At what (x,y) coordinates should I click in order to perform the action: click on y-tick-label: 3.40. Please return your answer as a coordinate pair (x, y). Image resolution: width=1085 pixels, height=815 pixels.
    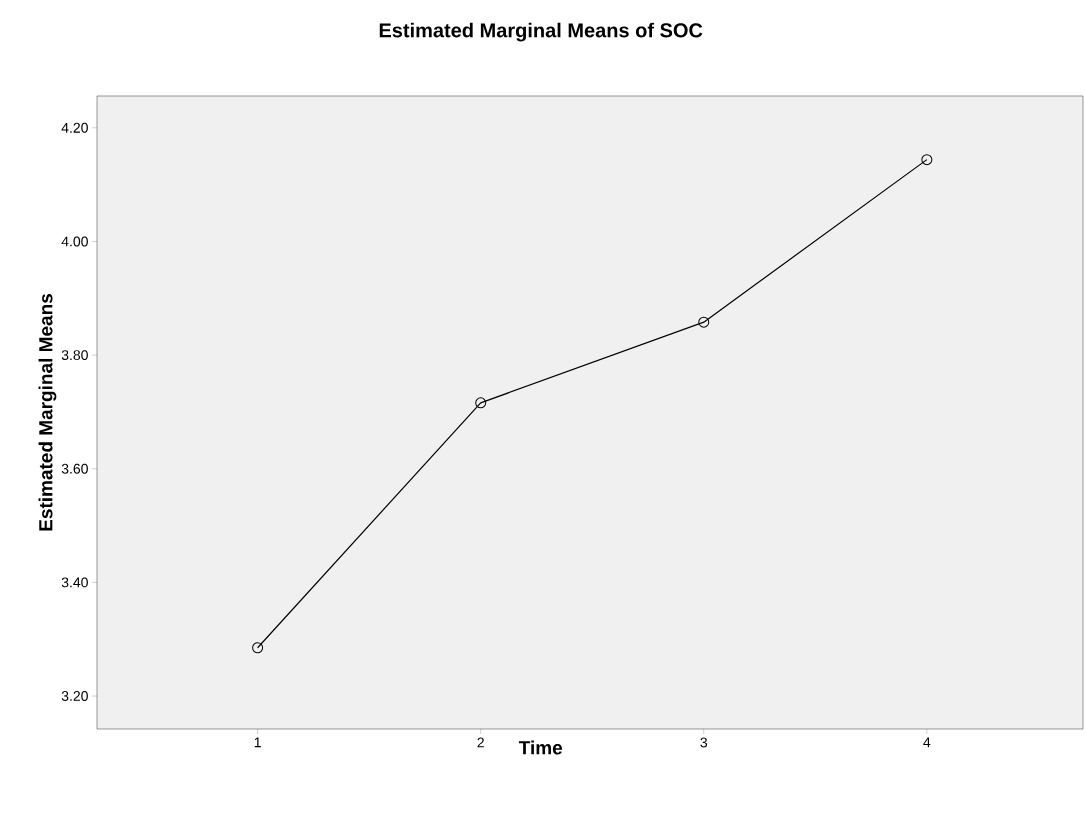
    Looking at the image, I should click on (74, 582).